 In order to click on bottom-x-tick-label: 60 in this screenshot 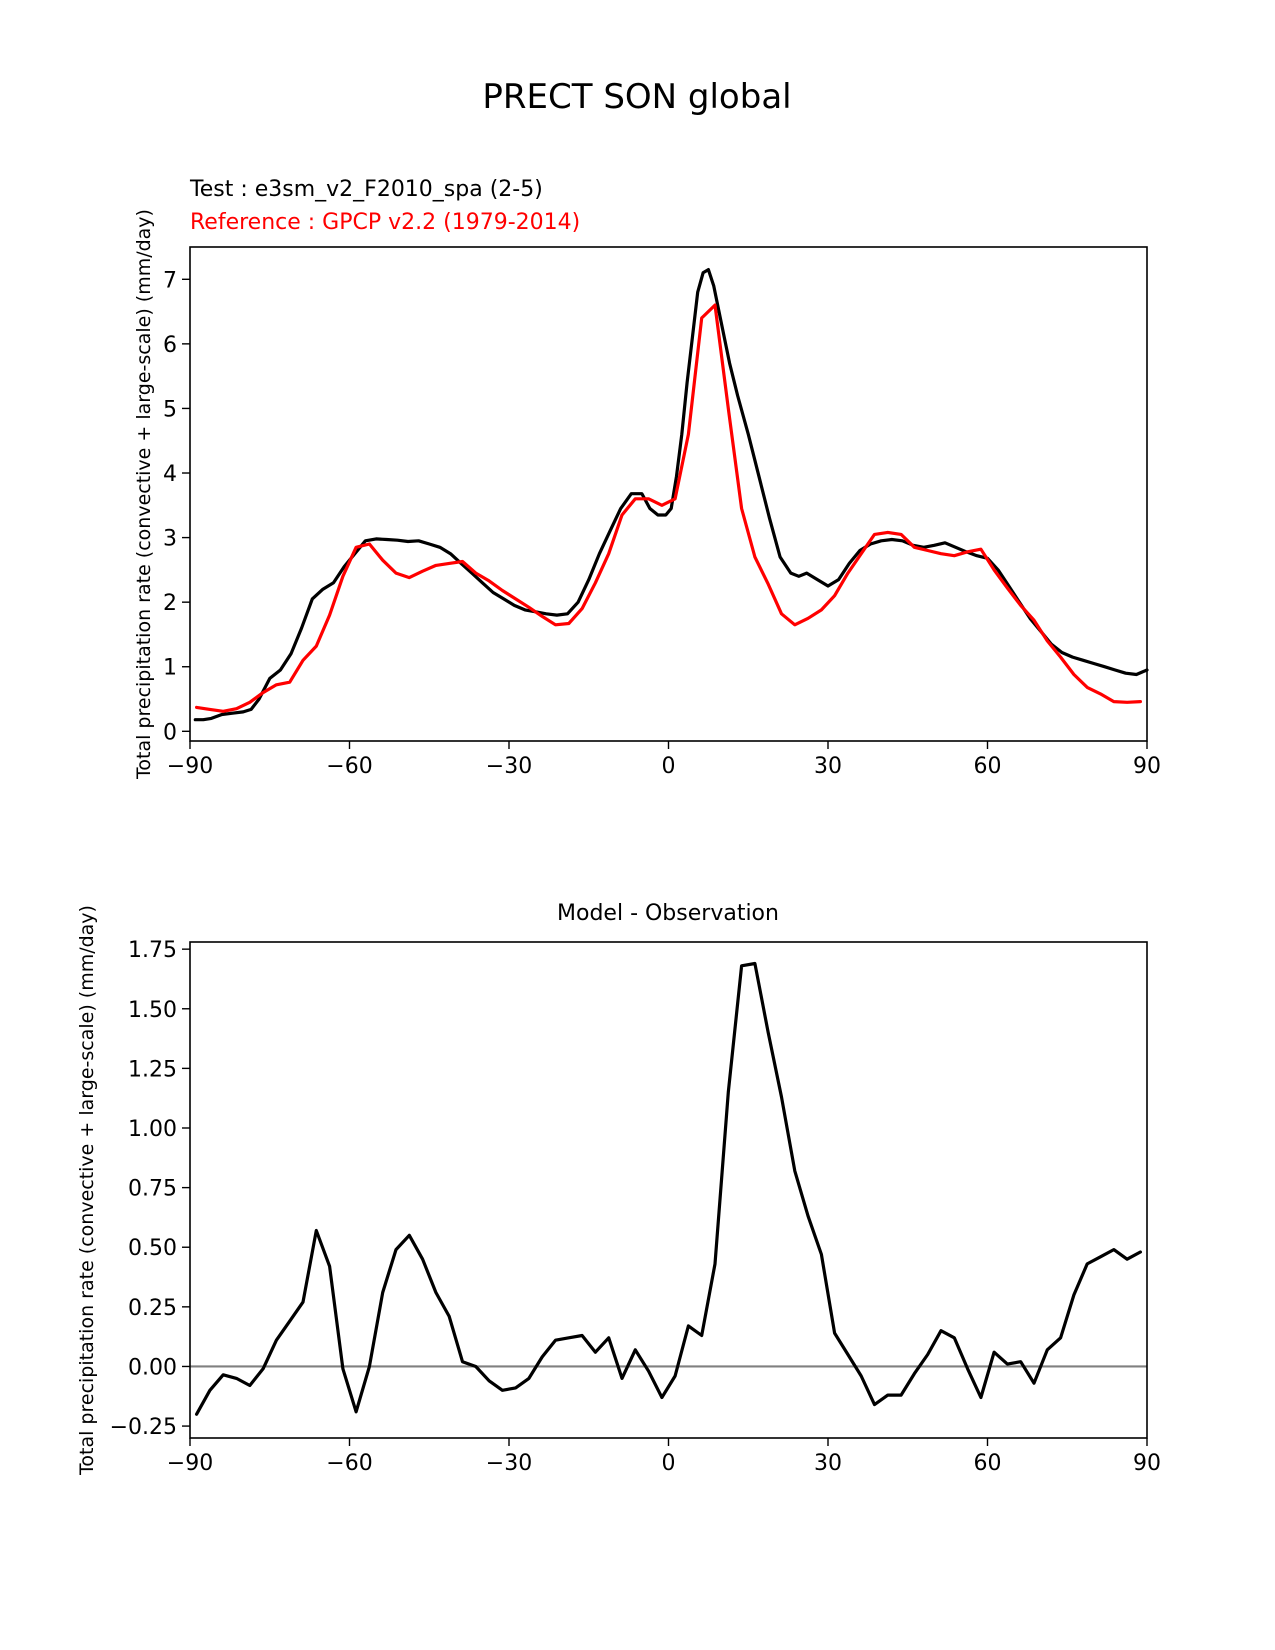, I will do `click(988, 1463)`.